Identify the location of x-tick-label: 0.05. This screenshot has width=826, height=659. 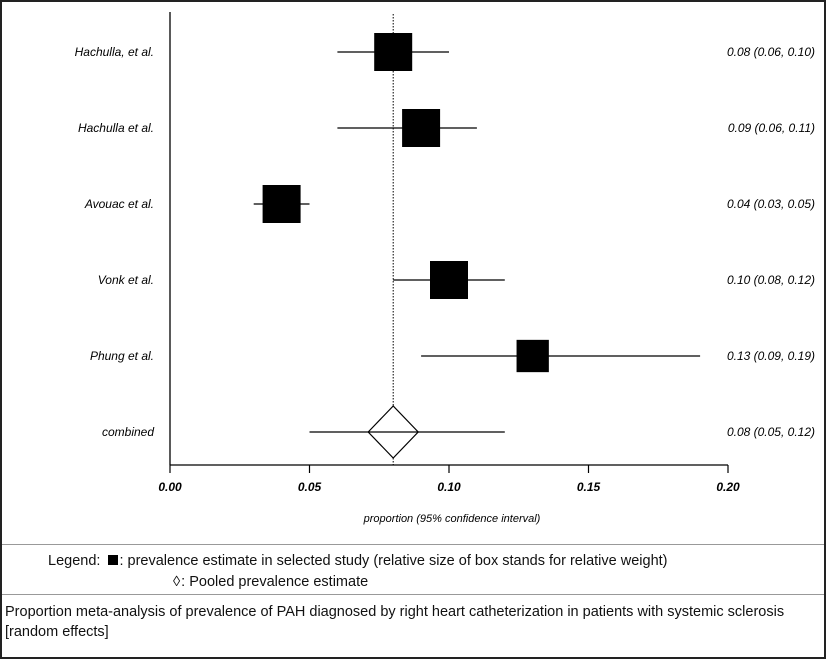
(310, 487).